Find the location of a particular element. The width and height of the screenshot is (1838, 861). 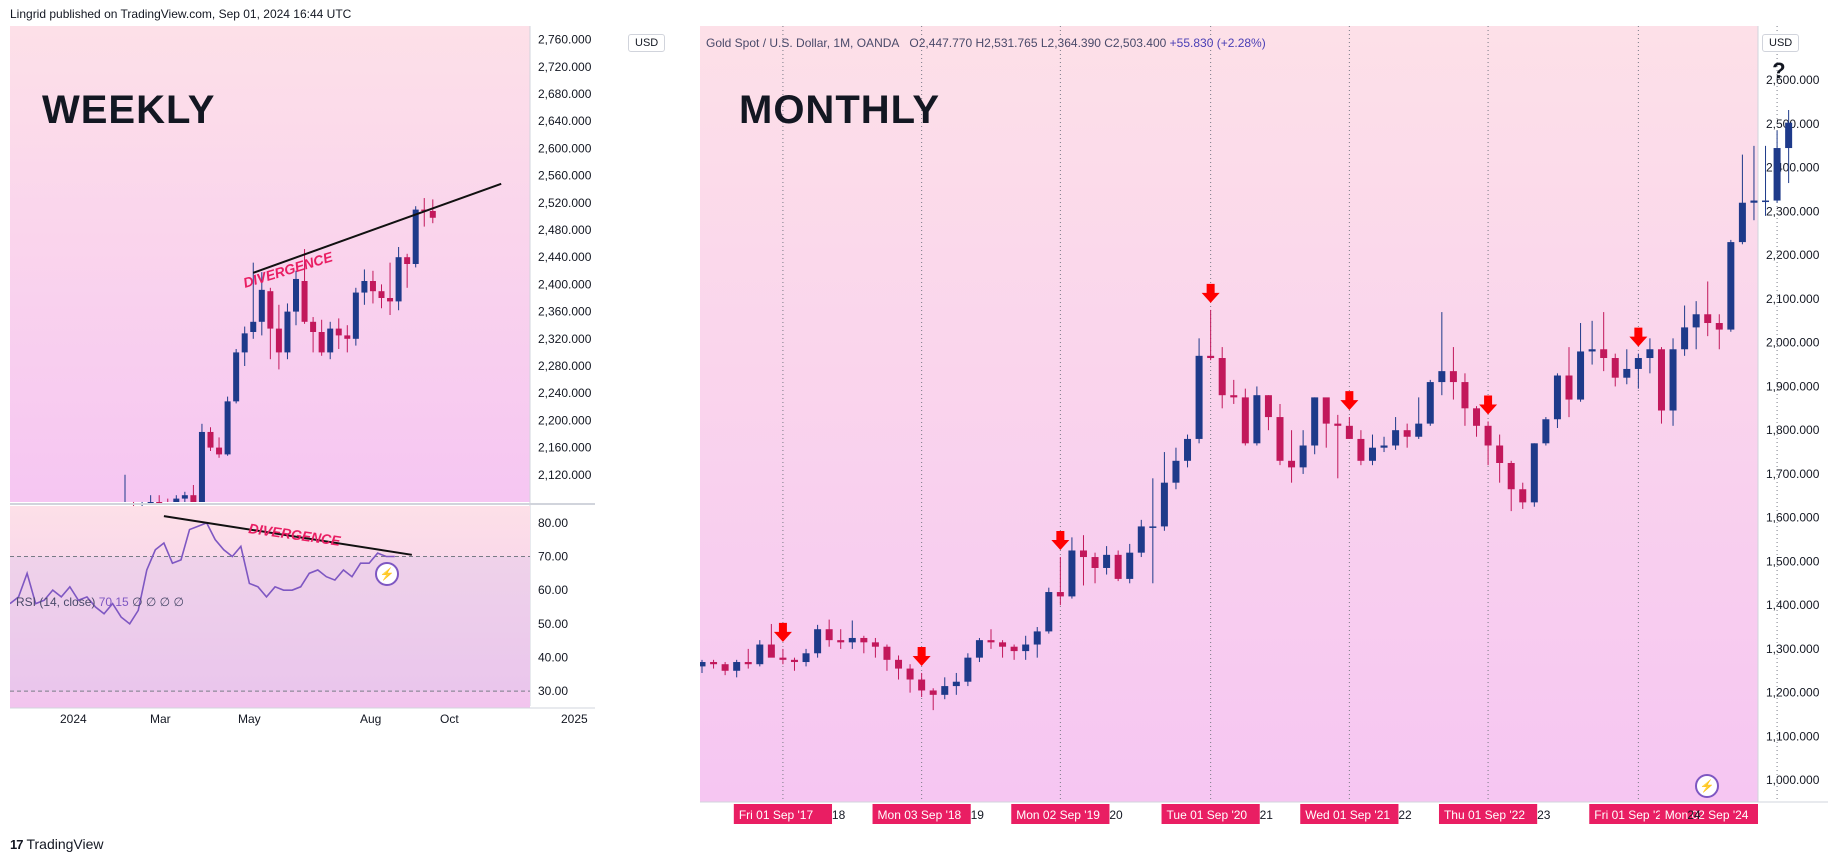

monthly-y-tick: 1,600.000 is located at coordinates (1793, 518).